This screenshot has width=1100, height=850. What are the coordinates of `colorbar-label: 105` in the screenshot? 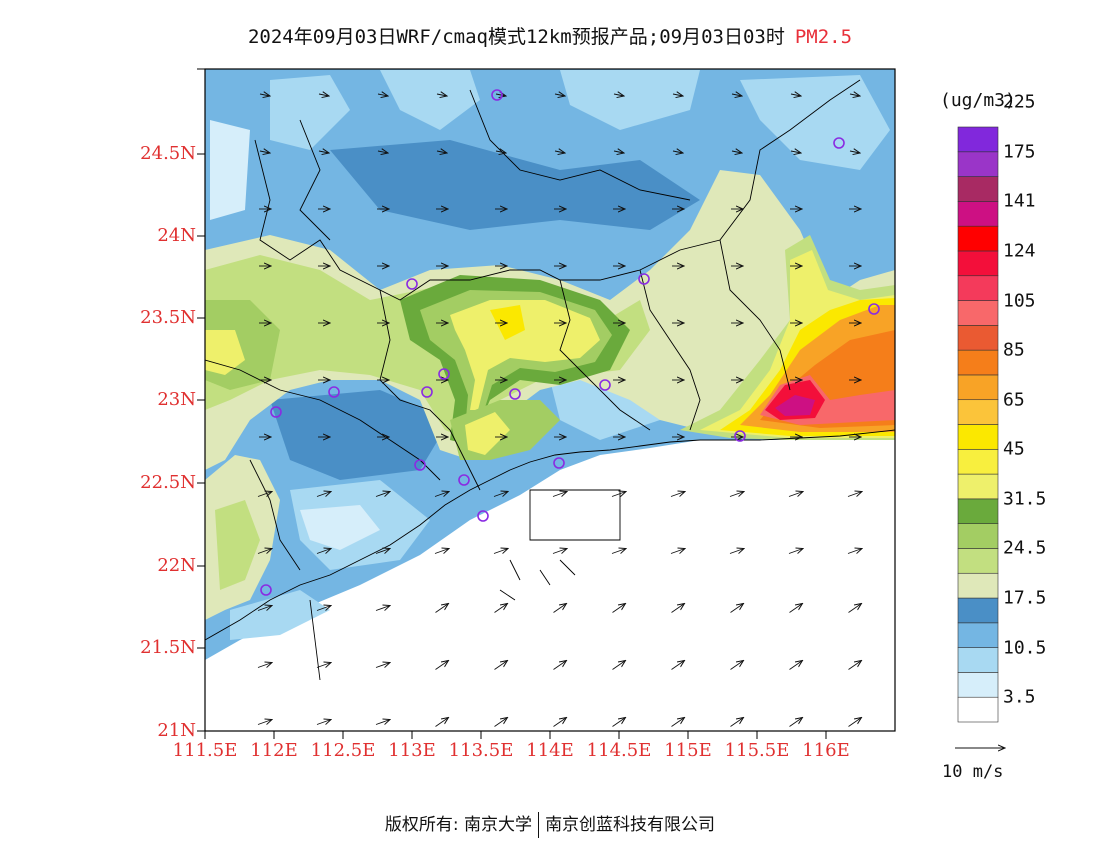 It's located at (1019, 301).